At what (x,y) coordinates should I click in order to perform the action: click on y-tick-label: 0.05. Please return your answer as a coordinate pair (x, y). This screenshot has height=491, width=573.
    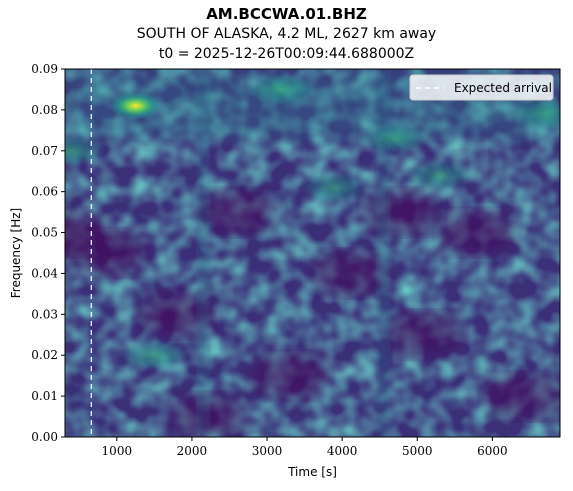
    Looking at the image, I should click on (44, 233).